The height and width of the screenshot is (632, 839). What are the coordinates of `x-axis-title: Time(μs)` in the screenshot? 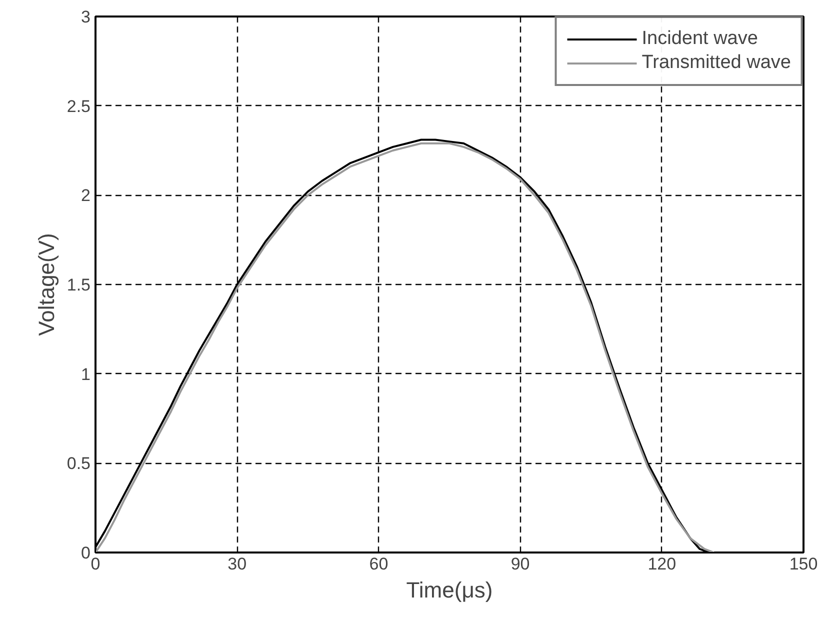 It's located at (449, 590).